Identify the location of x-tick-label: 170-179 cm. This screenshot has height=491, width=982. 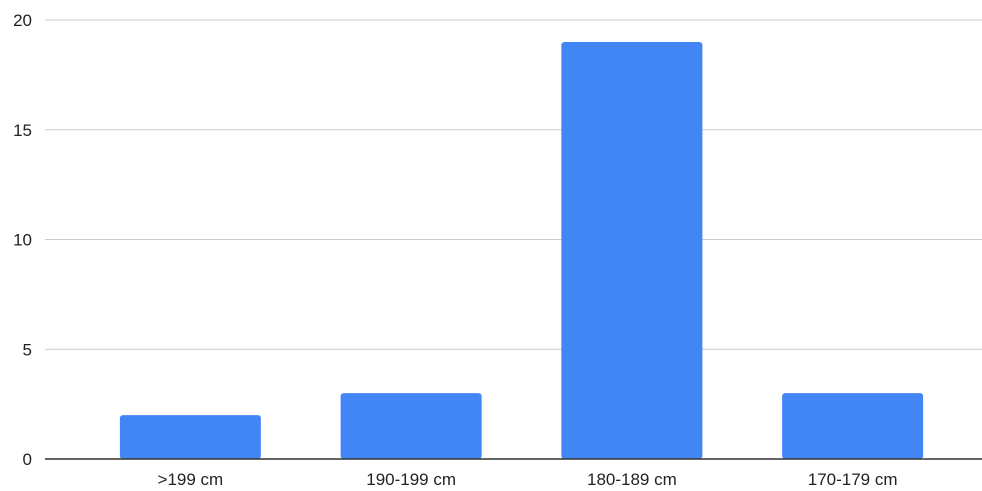
(853, 479).